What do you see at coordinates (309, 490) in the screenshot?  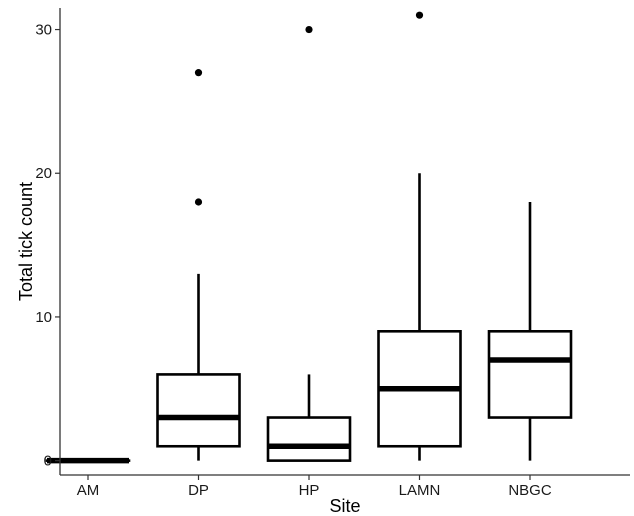 I see `x-tick-label: HP` at bounding box center [309, 490].